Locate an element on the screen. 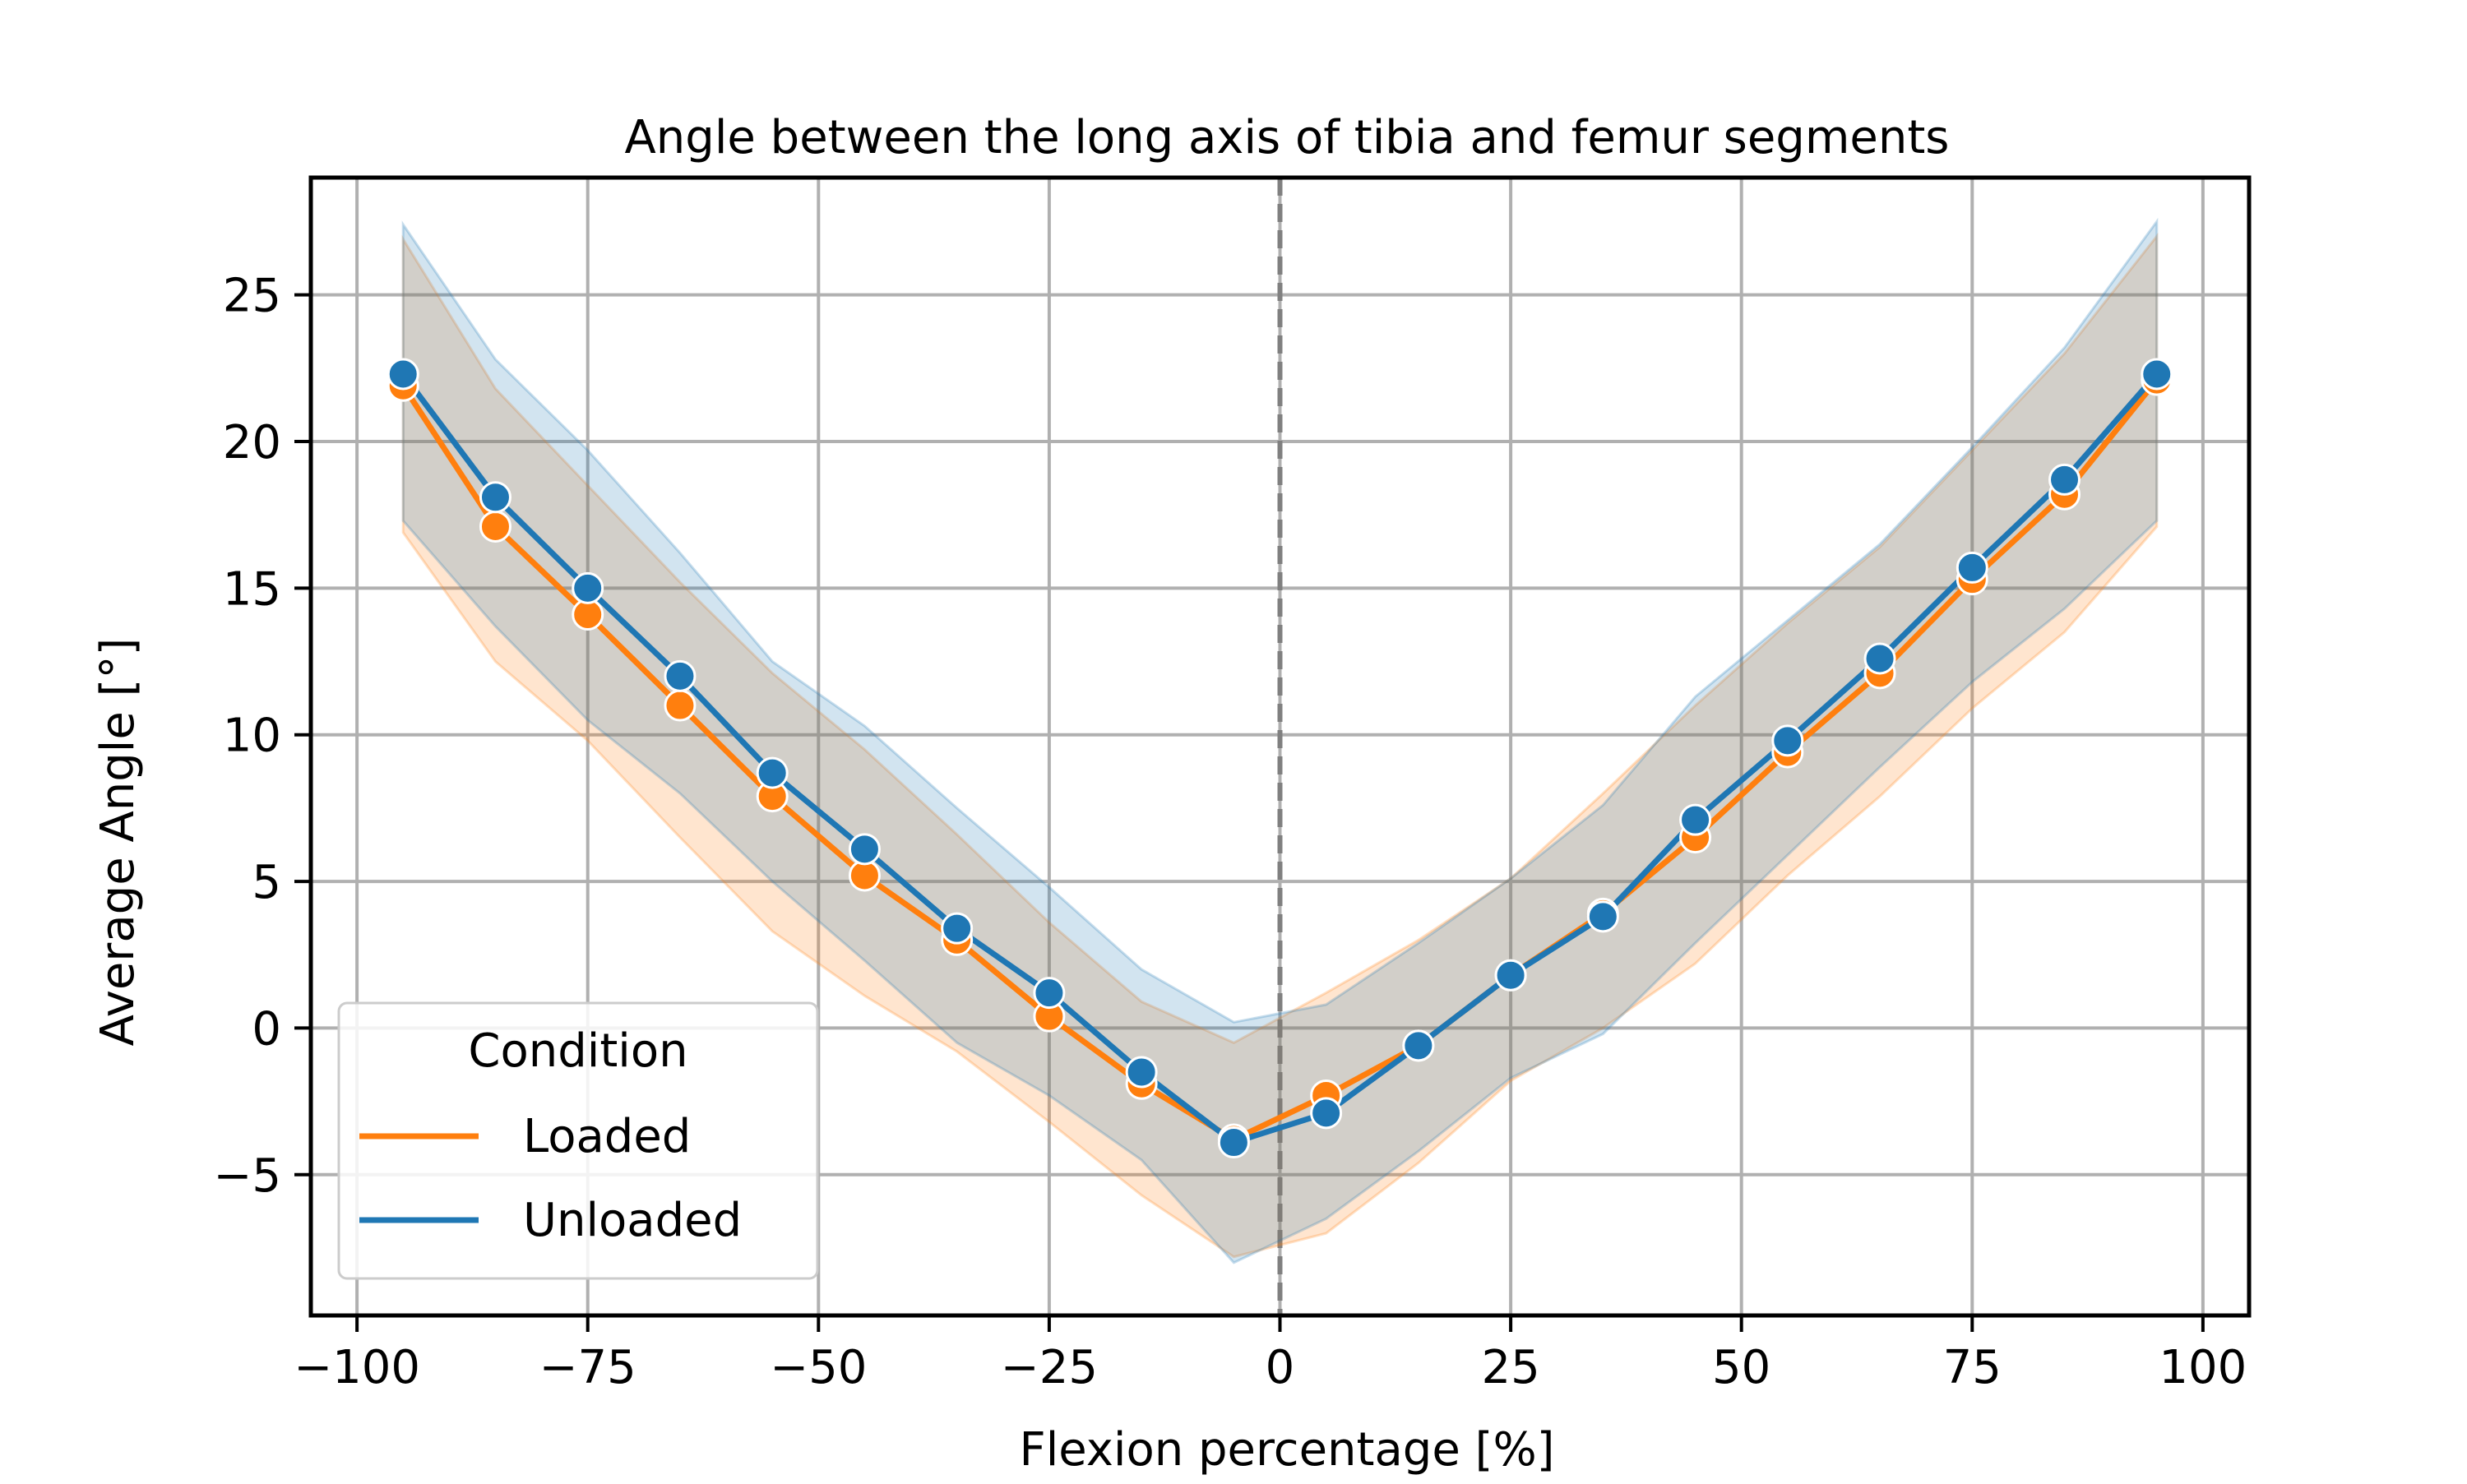 This screenshot has width=2467, height=1484. x-tick-label: 50 is located at coordinates (1741, 1368).